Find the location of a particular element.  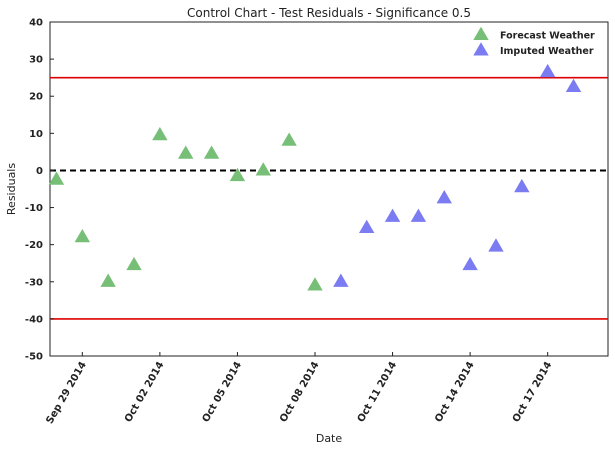

y-tick-label: -20 is located at coordinates (34, 245).